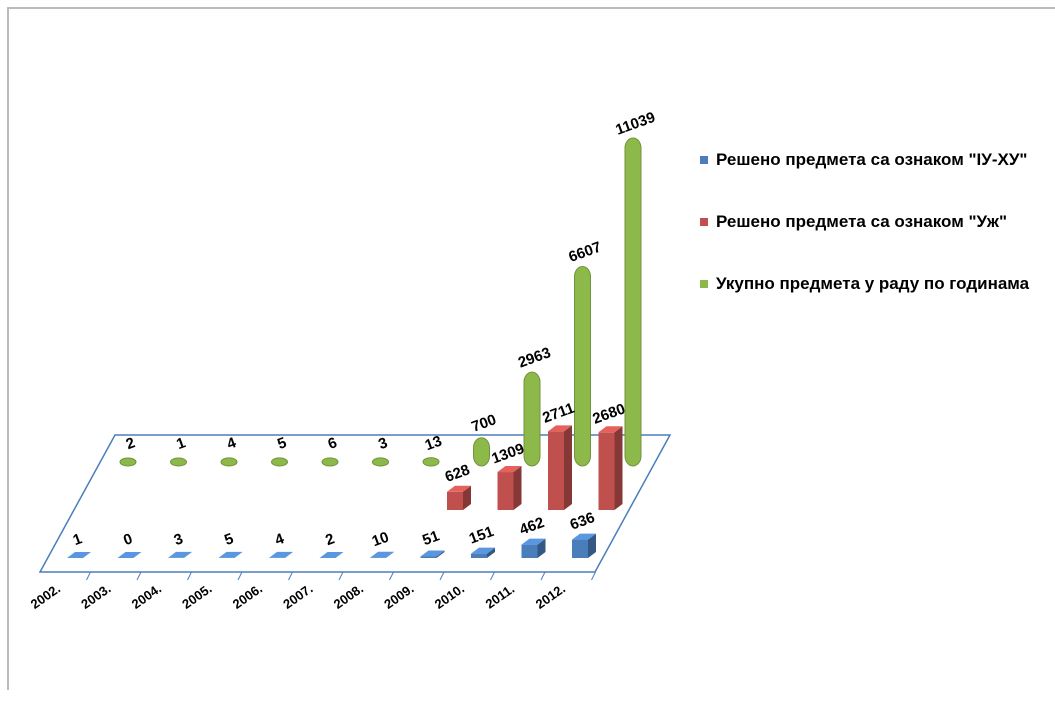 The width and height of the screenshot is (1055, 701). What do you see at coordinates (430, 538) in the screenshot?
I see `data-label: 51` at bounding box center [430, 538].